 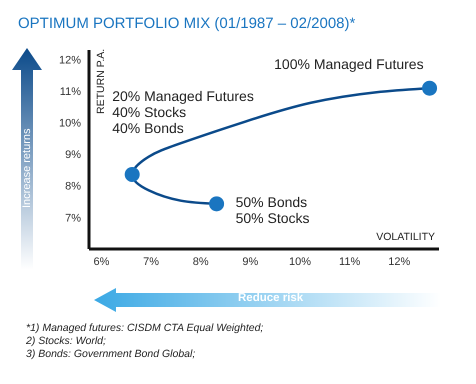 I want to click on text: Reduce risk, so click(x=271, y=298).